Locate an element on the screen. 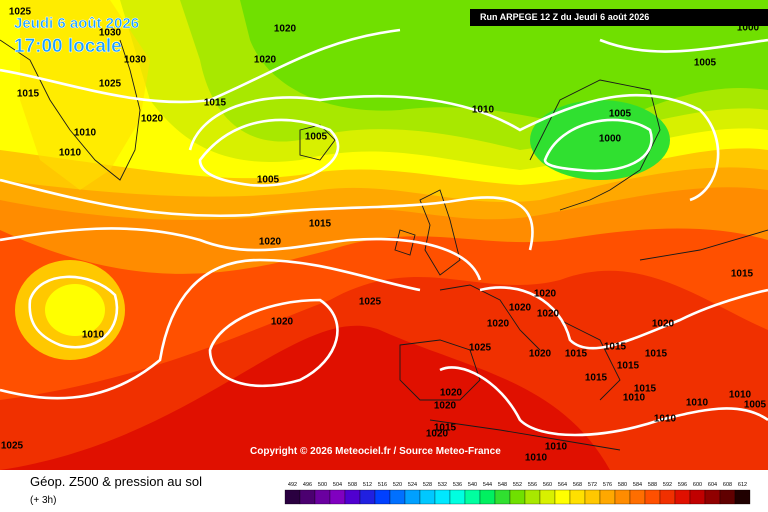  legend-value: 500 is located at coordinates (322, 485).